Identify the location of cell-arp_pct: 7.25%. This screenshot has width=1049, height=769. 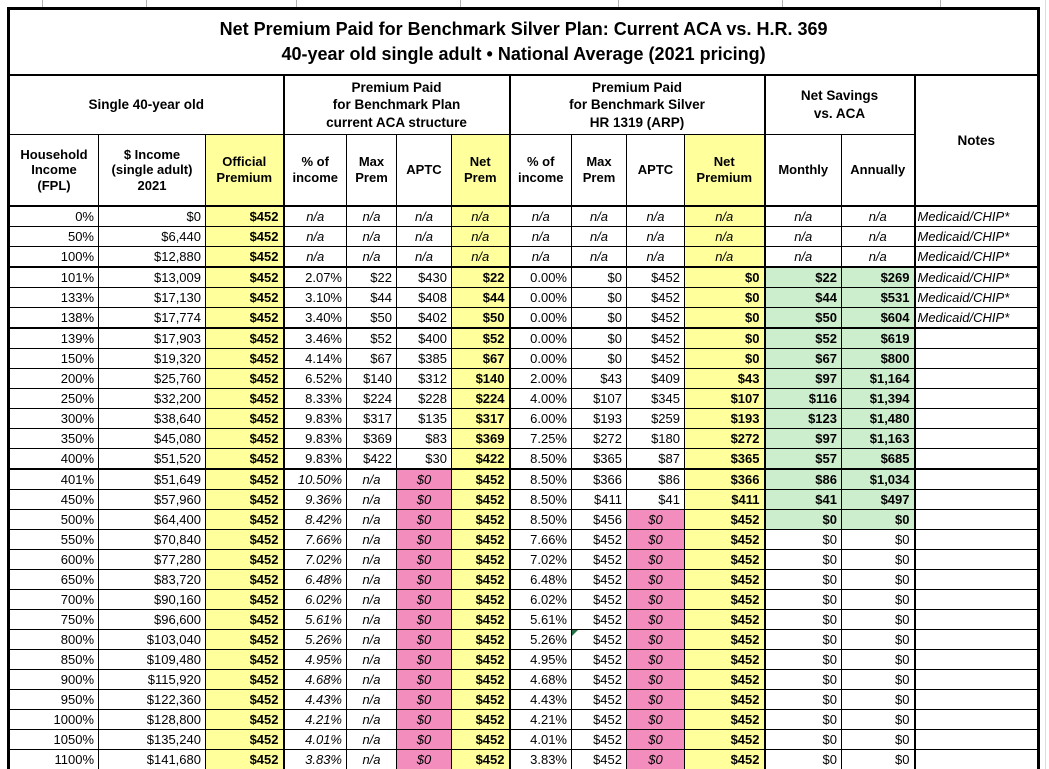
(540, 438).